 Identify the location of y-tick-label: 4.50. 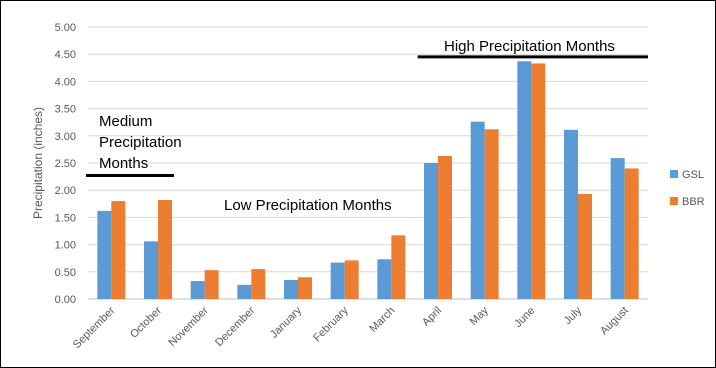
(65, 55).